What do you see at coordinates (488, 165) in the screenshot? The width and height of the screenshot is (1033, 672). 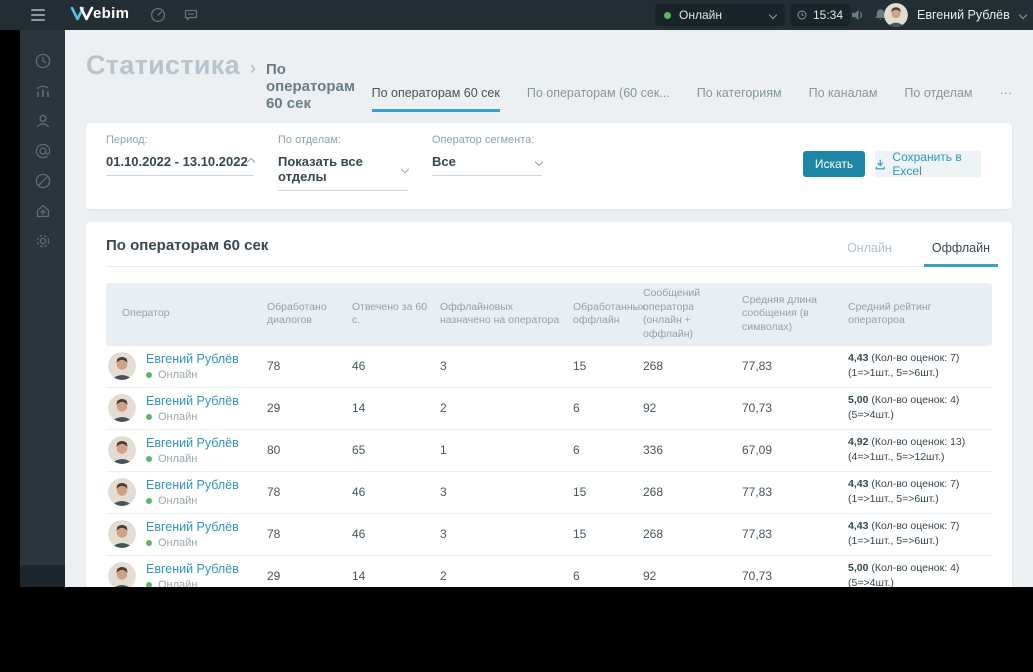 I see `segment-select: Все` at bounding box center [488, 165].